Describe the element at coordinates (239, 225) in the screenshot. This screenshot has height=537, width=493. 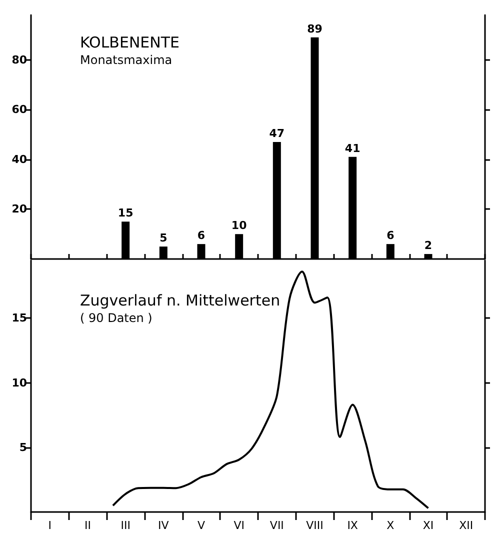
I see `data-label: 10` at that location.